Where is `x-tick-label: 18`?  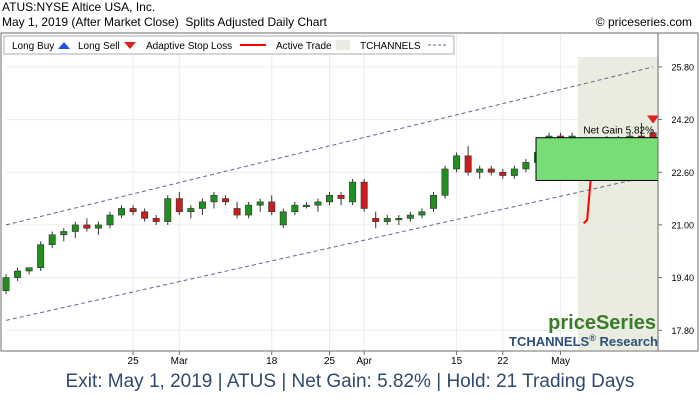 x-tick-label: 18 is located at coordinates (272, 361).